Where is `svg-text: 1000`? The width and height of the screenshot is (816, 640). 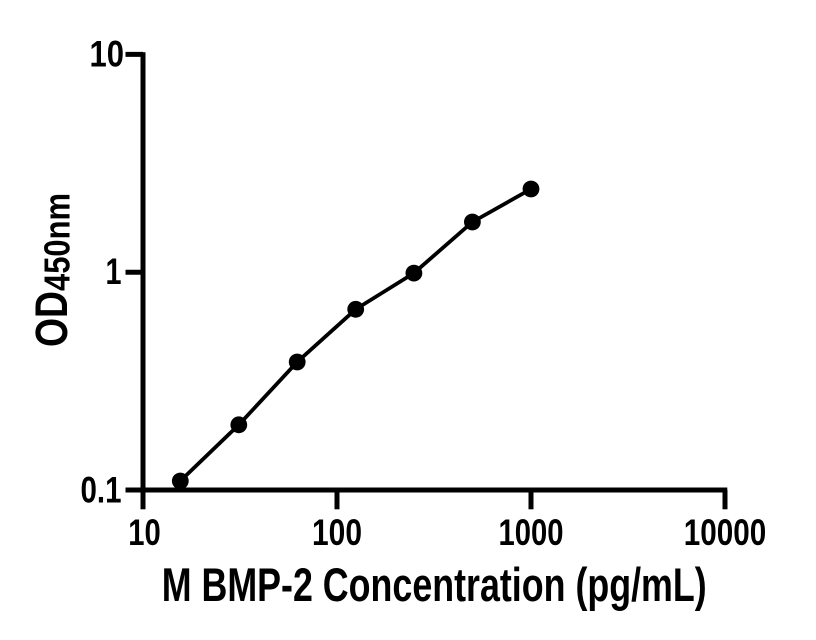
svg-text: 1000 is located at coordinates (531, 532).